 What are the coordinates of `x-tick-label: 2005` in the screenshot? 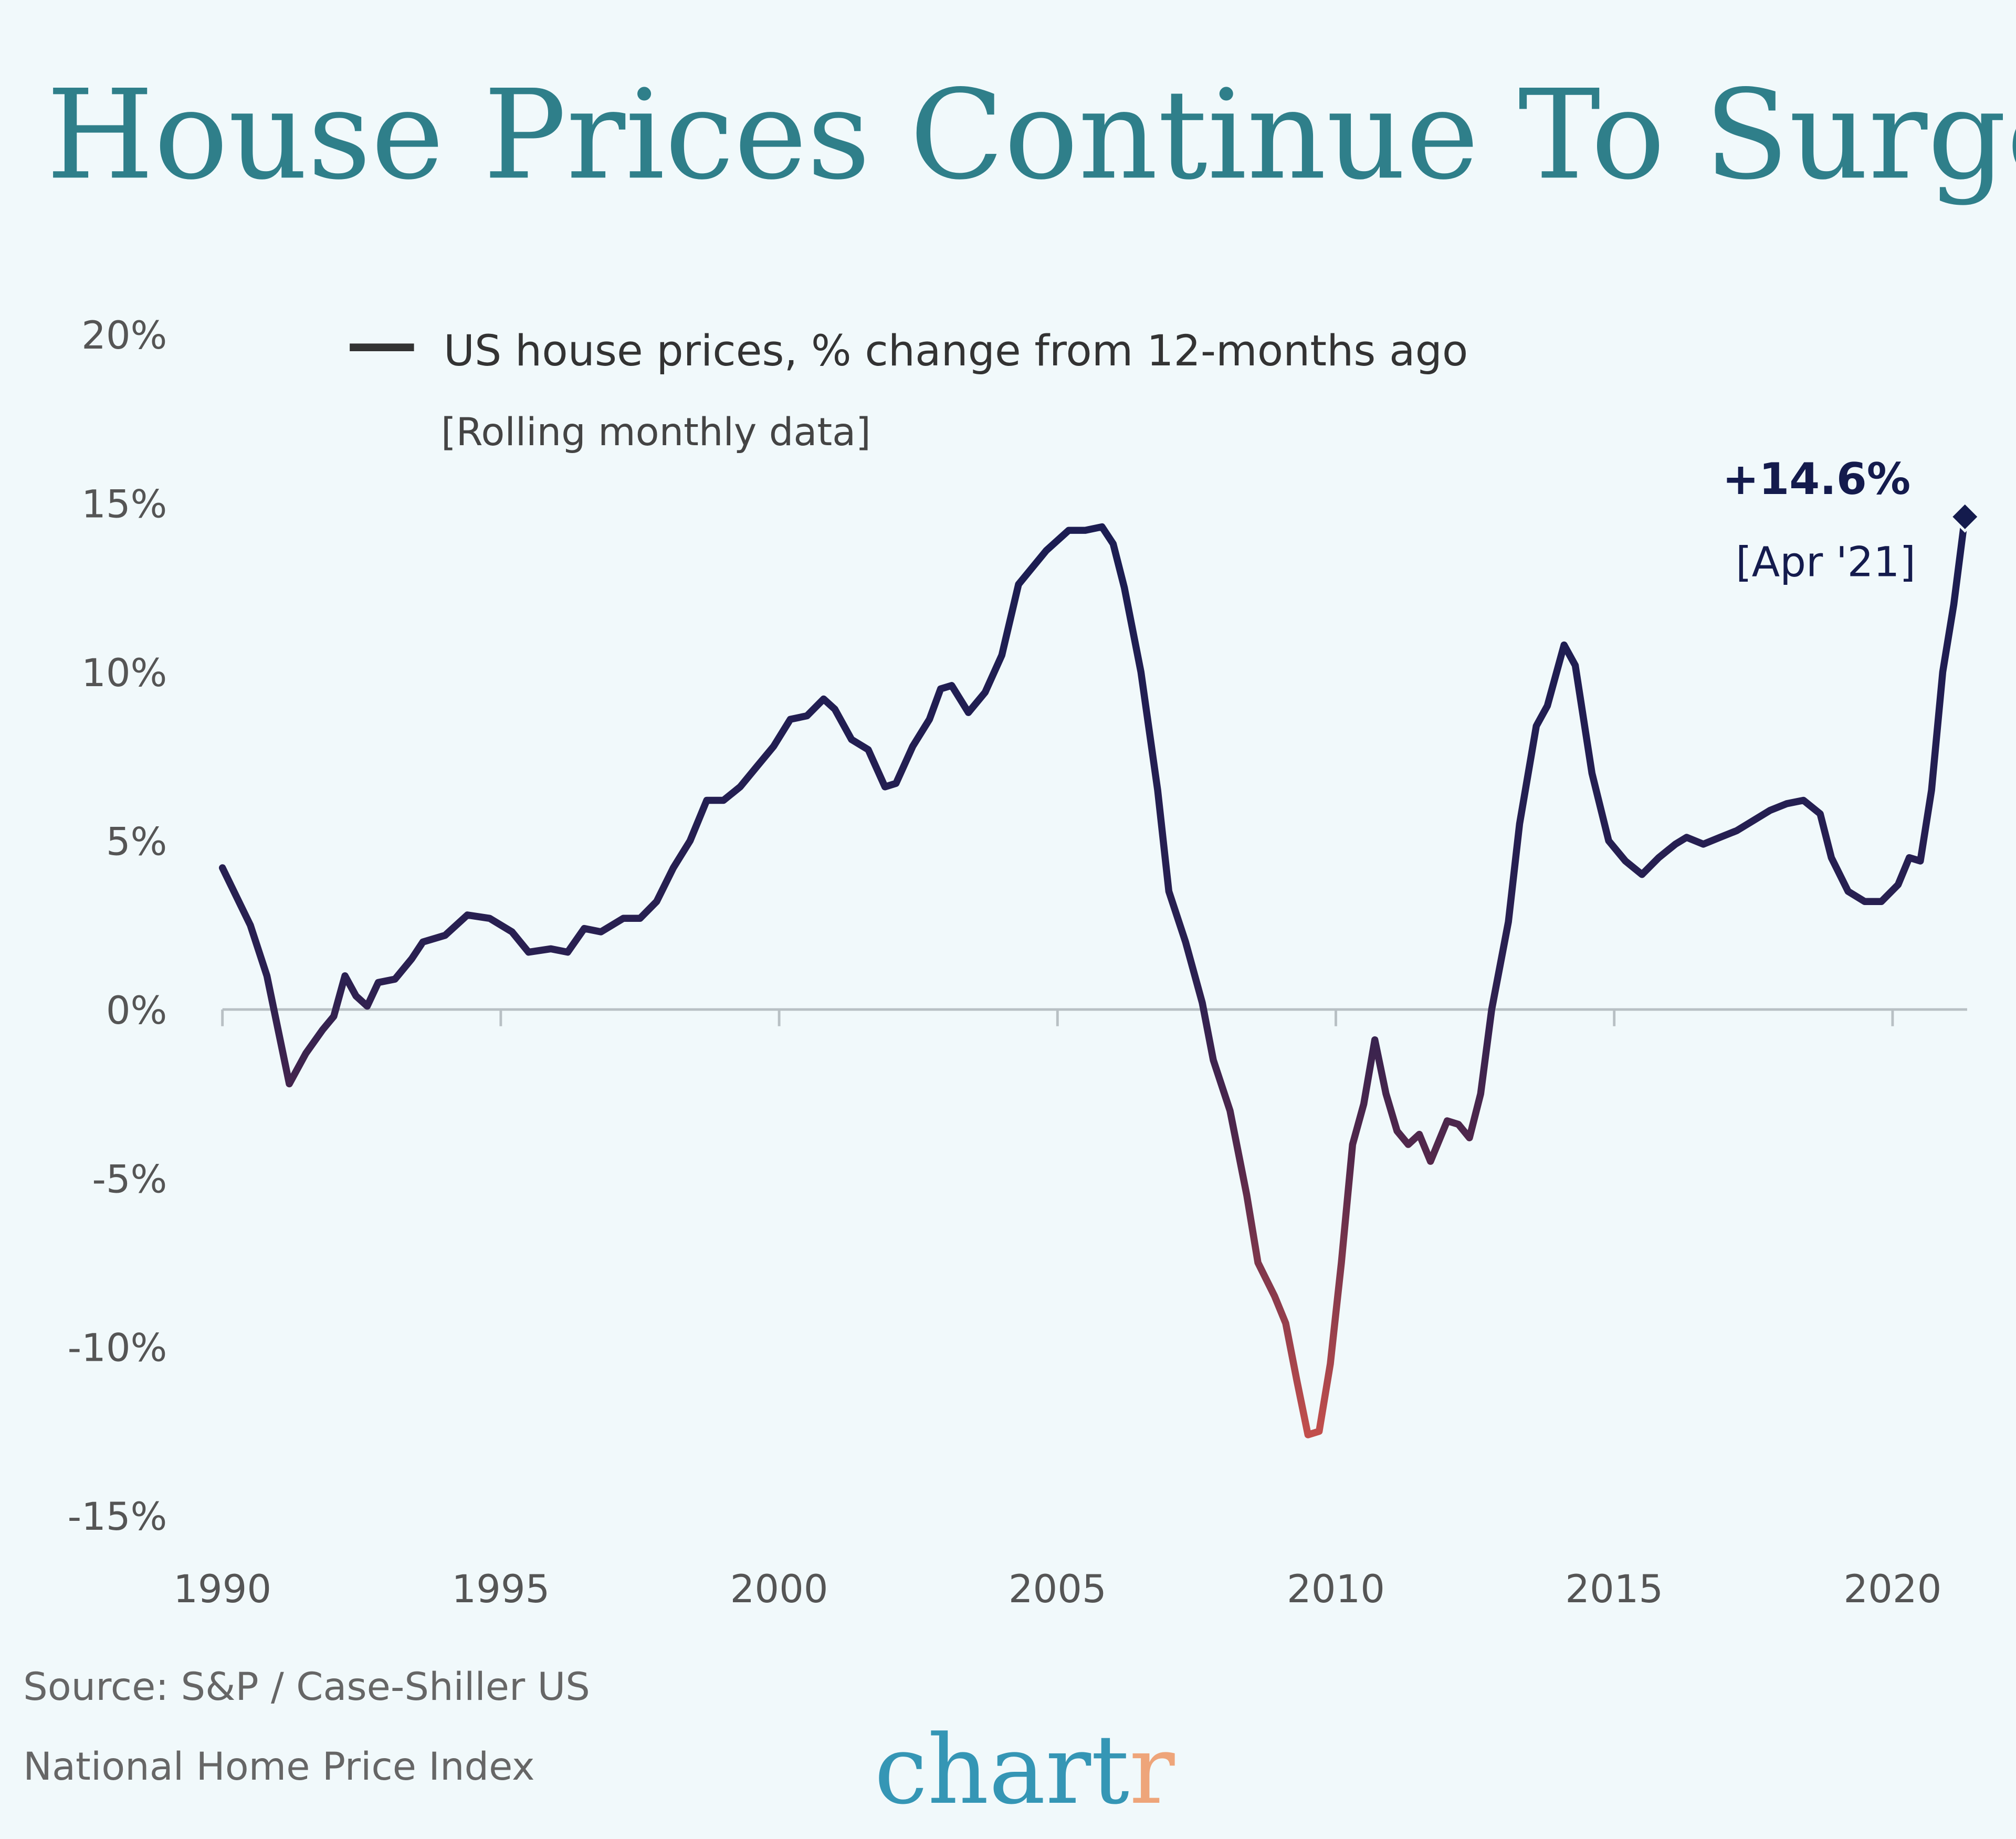 It's located at (1058, 1589).